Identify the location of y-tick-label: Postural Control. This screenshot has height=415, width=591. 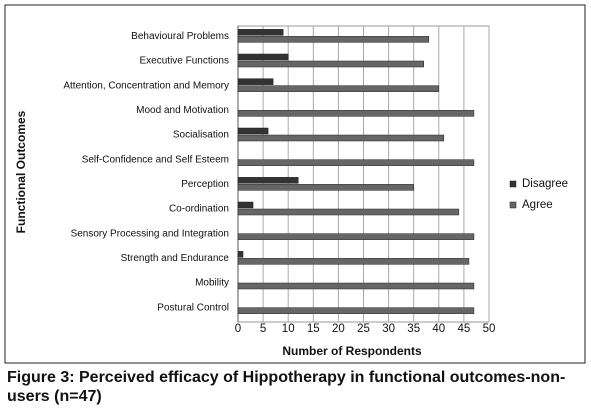
(193, 307).